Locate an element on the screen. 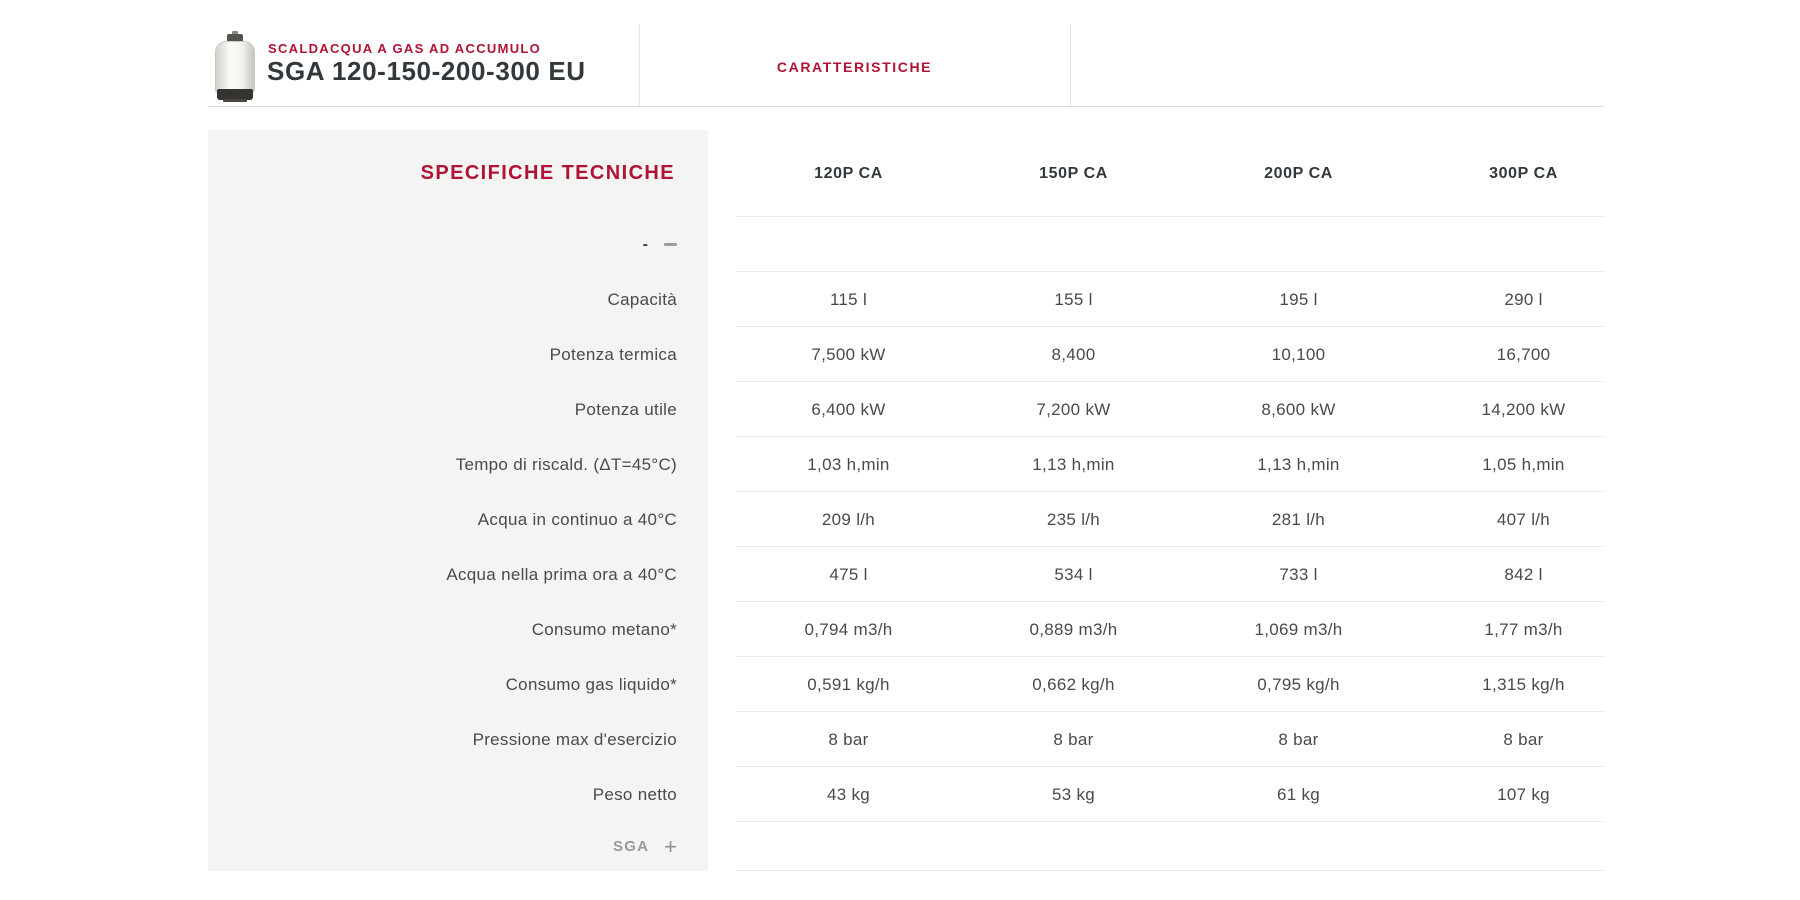 The image size is (1800, 900). cell-value: 7,500 kW is located at coordinates (848, 354).